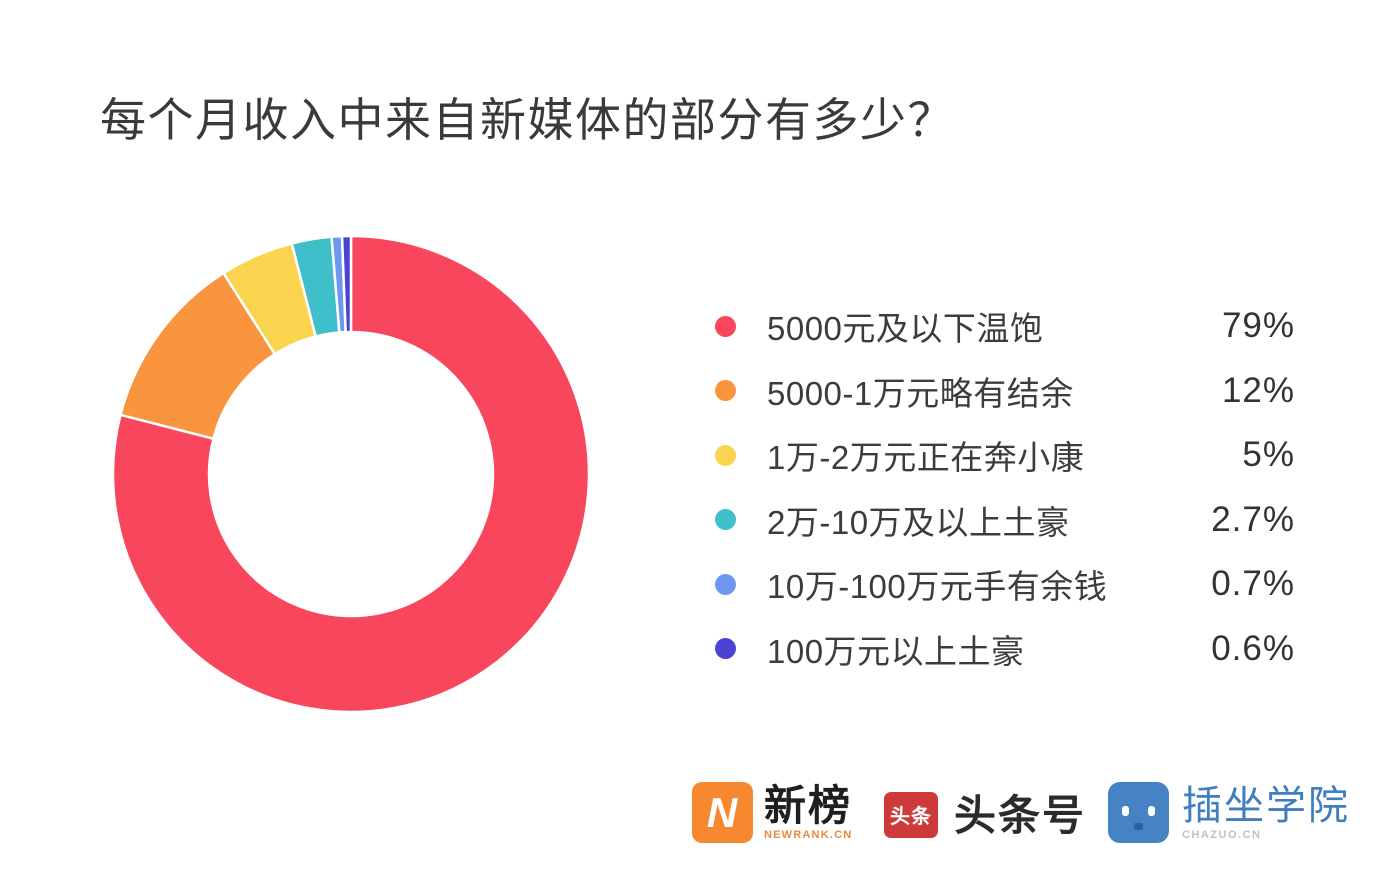 The height and width of the screenshot is (893, 1399). Describe the element at coordinates (808, 805) in the screenshot. I see `newrank-logo-text: 新榜` at that location.